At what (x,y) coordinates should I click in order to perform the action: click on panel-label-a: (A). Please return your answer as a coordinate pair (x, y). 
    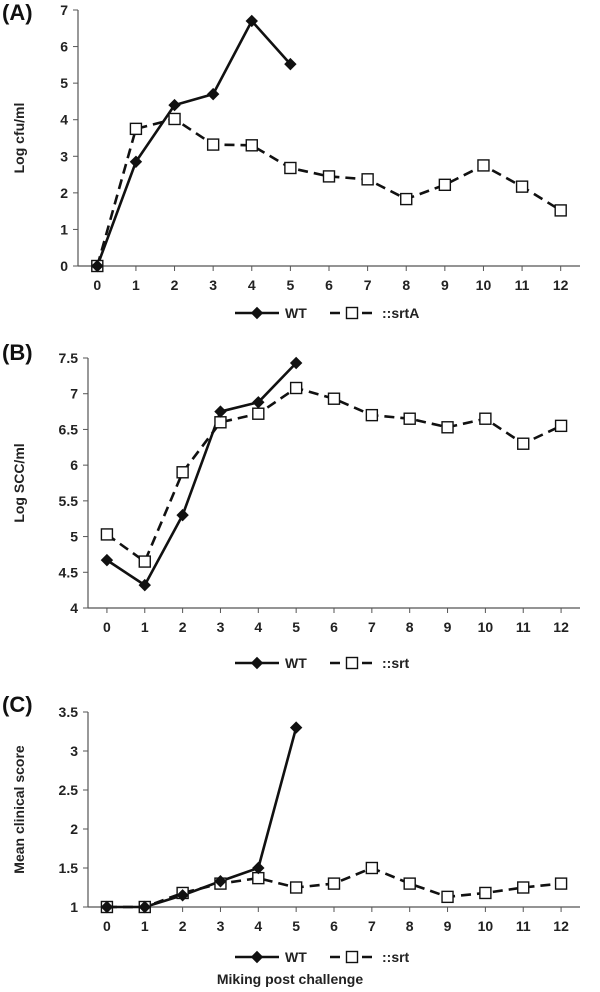
    Looking at the image, I should click on (17, 12).